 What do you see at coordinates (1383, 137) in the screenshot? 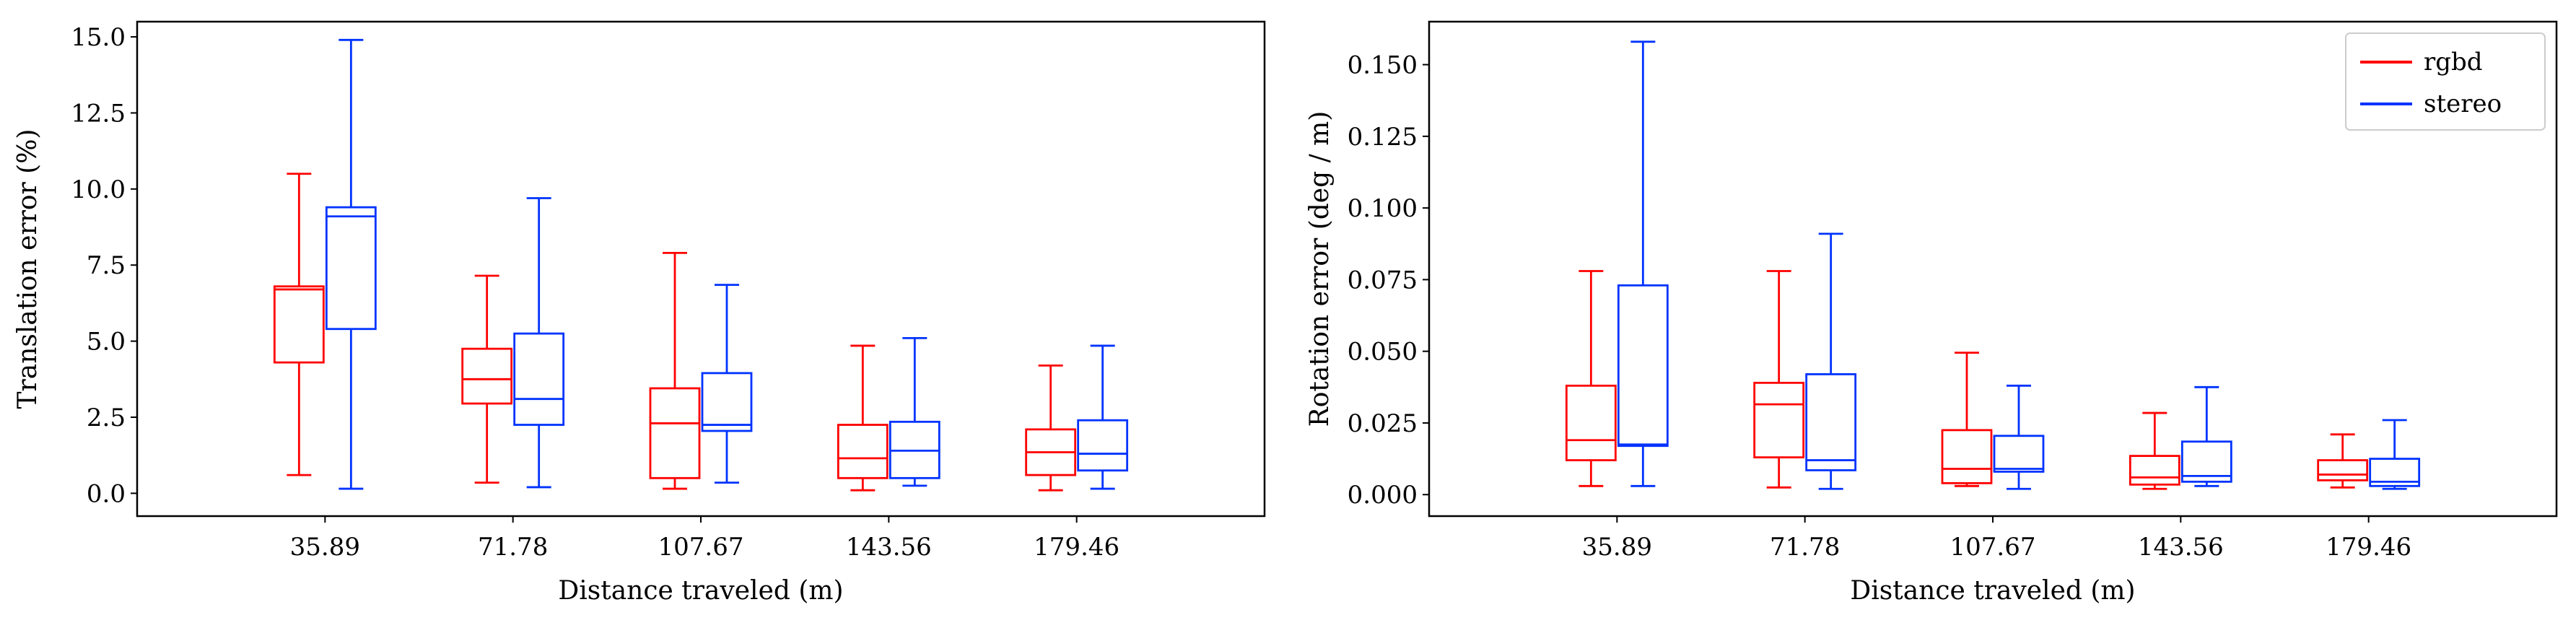
I see `y-tick-label: 0.125` at bounding box center [1383, 137].